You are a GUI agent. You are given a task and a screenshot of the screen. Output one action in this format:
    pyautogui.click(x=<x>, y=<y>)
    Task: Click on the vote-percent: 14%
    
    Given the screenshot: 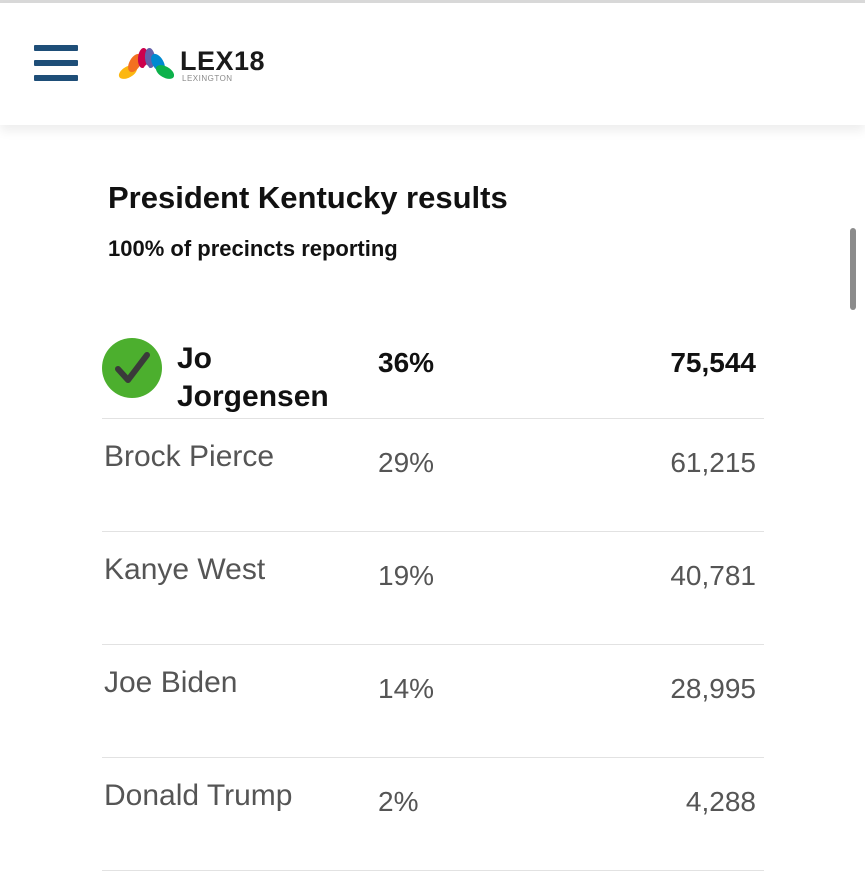 What is the action you would take?
    pyautogui.click(x=406, y=688)
    